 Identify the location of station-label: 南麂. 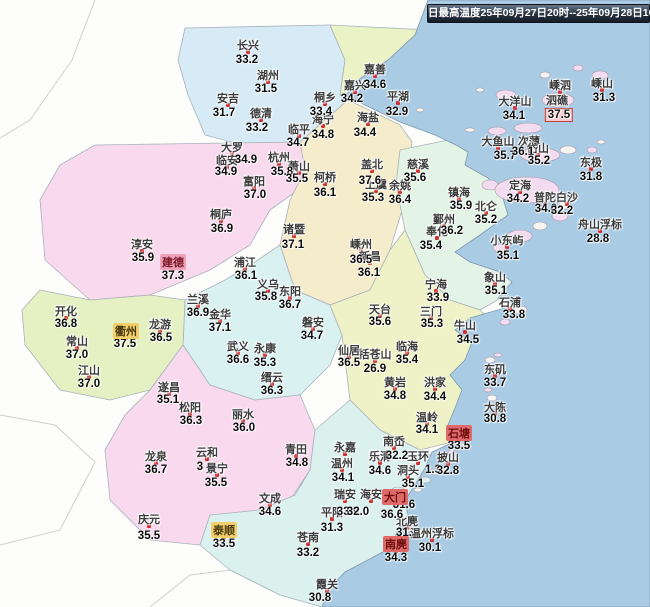
(396, 544).